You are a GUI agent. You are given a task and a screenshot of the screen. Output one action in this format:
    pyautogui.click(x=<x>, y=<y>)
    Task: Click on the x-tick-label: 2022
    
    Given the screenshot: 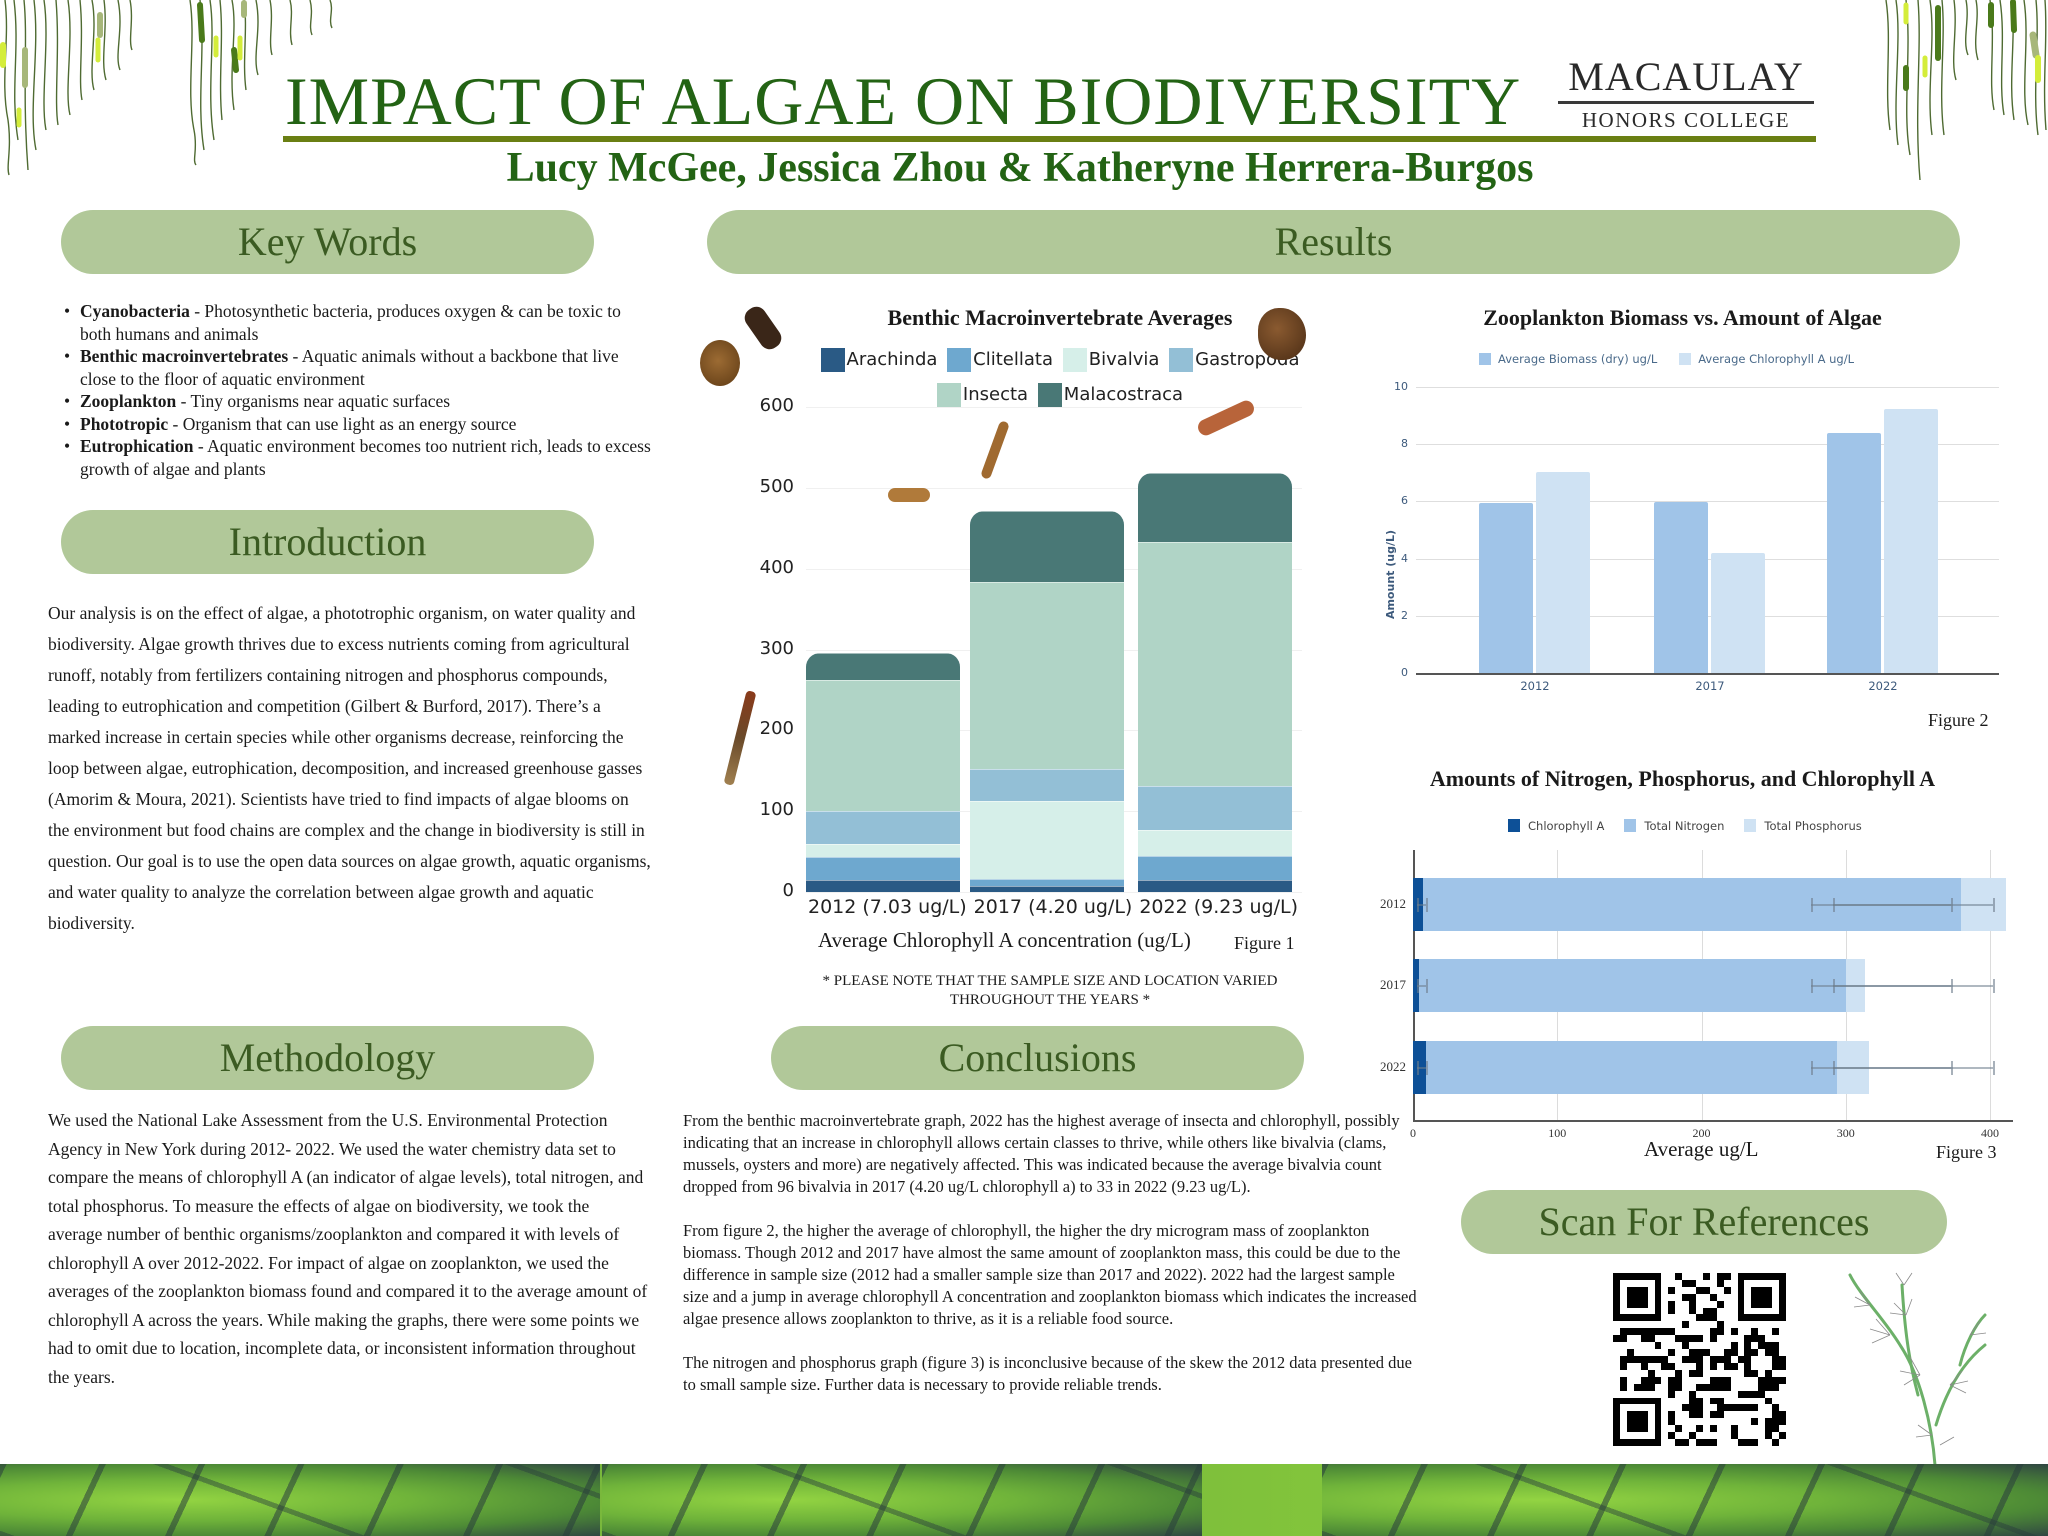 What is the action you would take?
    pyautogui.click(x=1883, y=686)
    